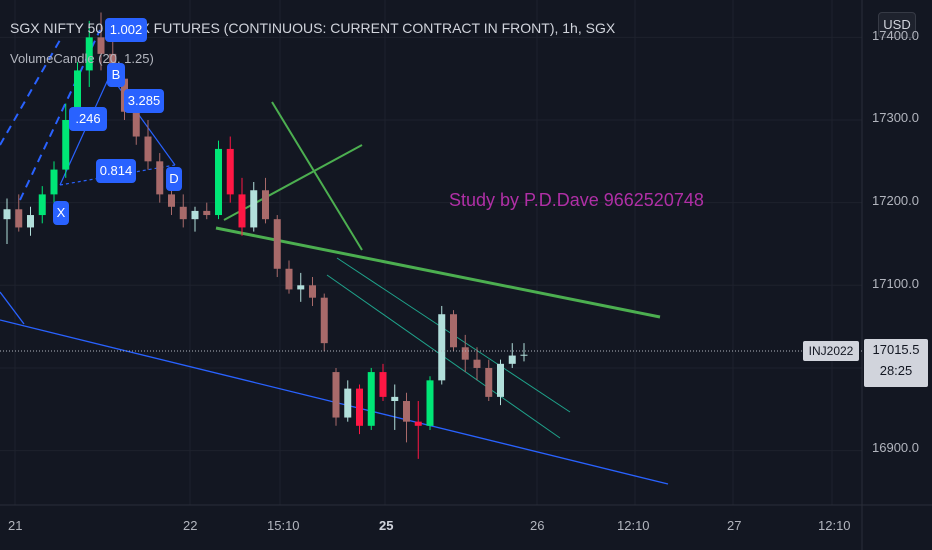 The width and height of the screenshot is (932, 550). I want to click on green-fan-line-down, so click(317, 176).